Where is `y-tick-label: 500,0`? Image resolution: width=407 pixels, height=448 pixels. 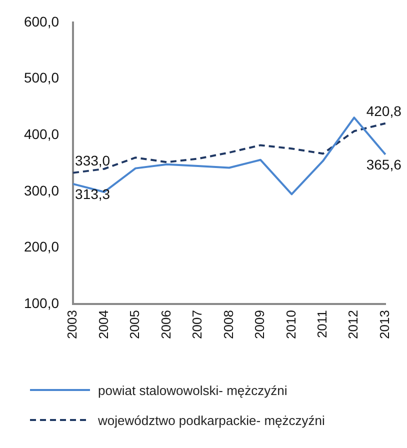 y-tick-label: 500,0 is located at coordinates (42, 78).